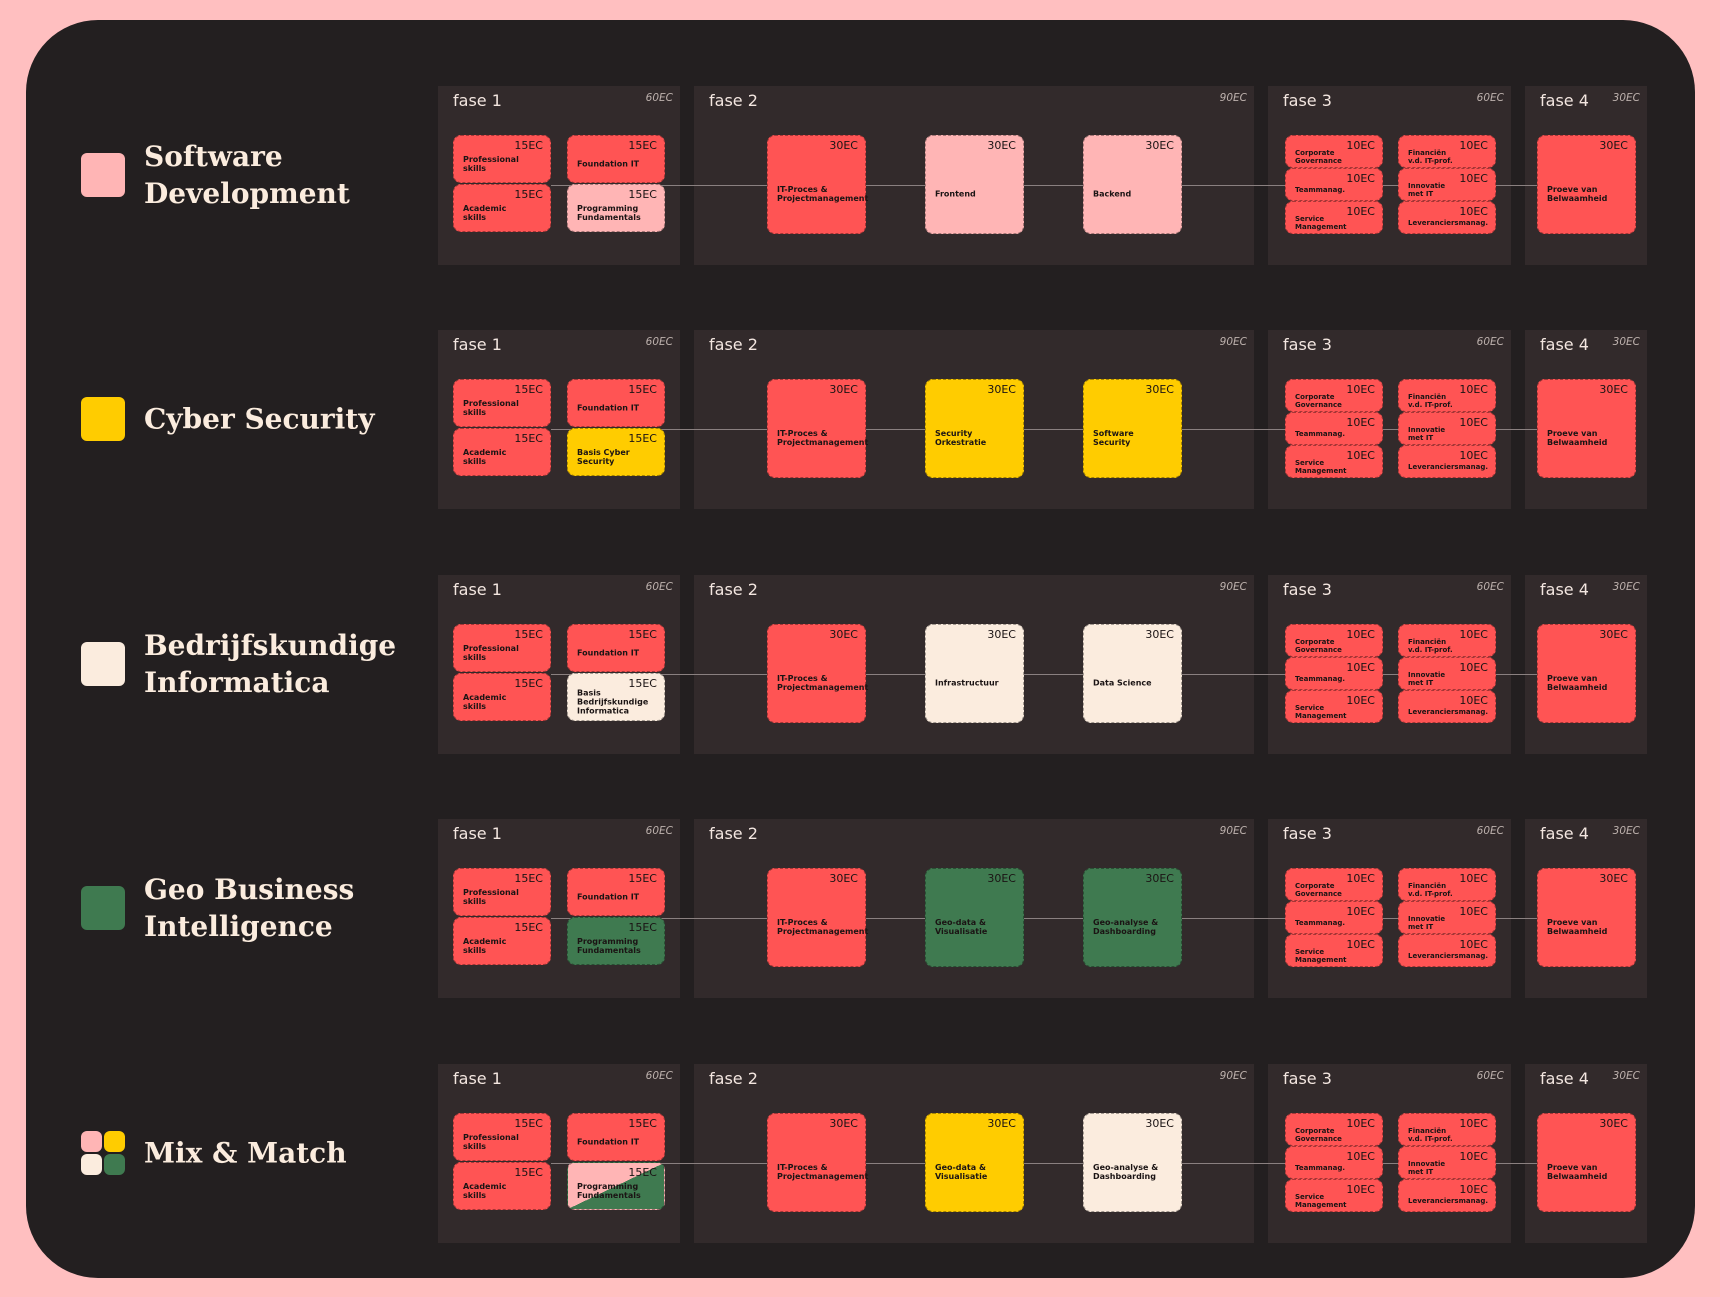  What do you see at coordinates (1122, 683) in the screenshot?
I see `module-name: Data Science` at bounding box center [1122, 683].